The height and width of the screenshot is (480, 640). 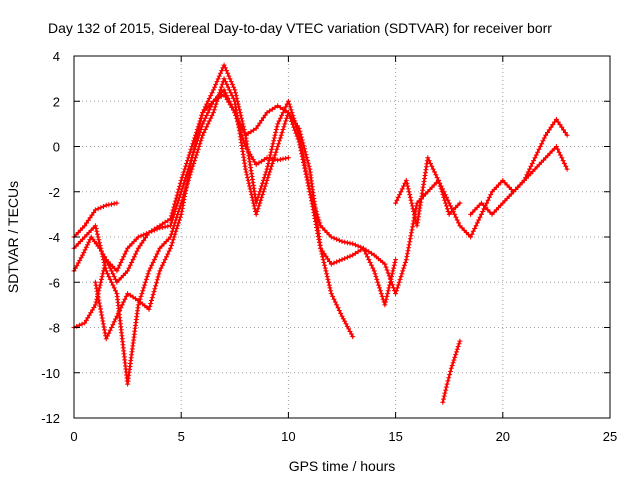 I want to click on y-axis-label: SDTVAR / TECUs, so click(x=13, y=237).